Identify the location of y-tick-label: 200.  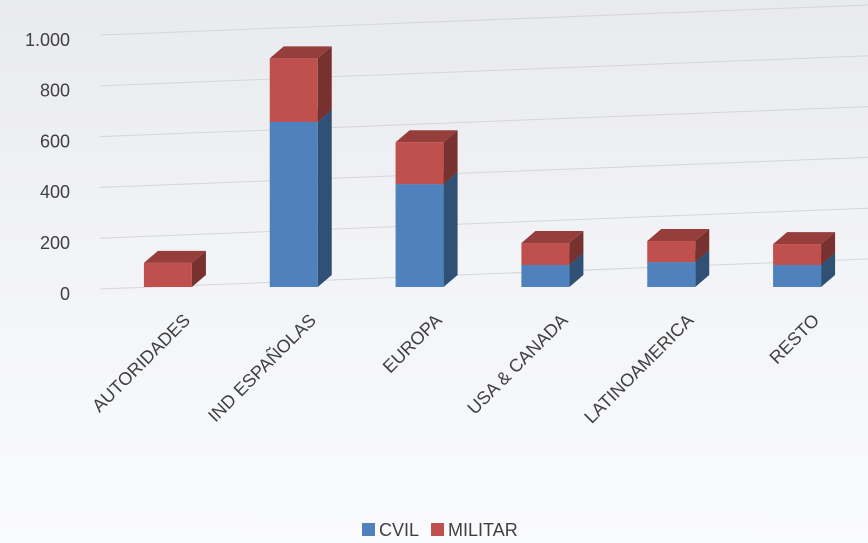
(55, 243).